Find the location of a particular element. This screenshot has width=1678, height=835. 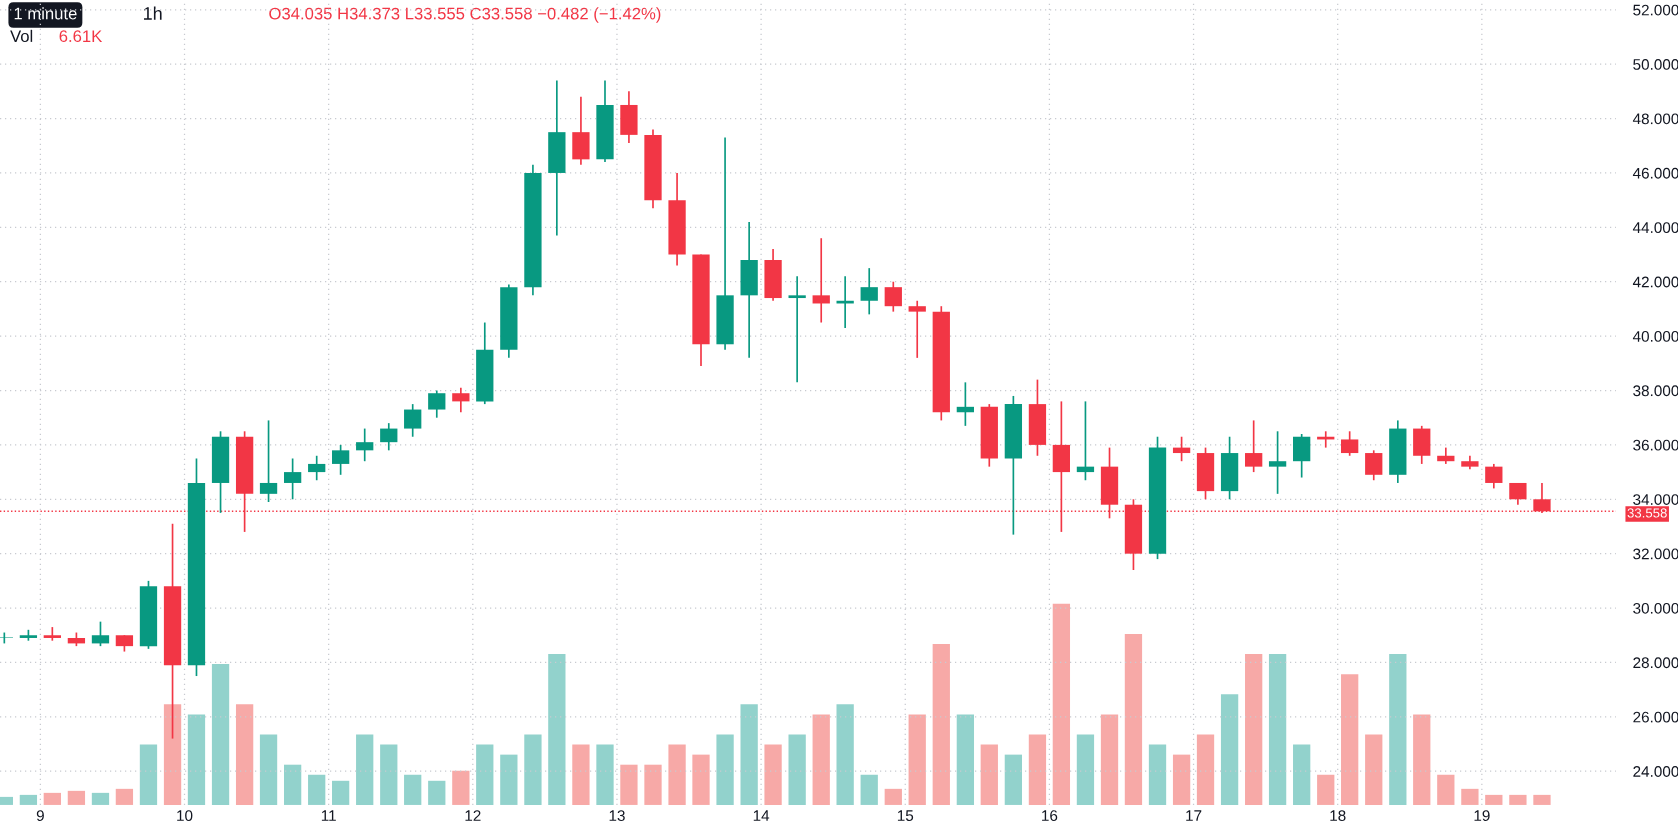

x-tick-label: 18 is located at coordinates (1338, 816).